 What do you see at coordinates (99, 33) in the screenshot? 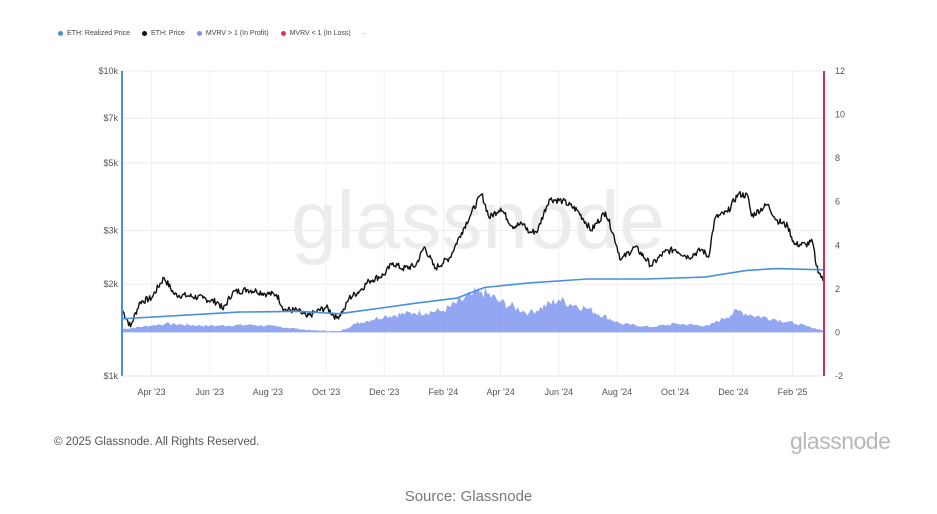
I see `legend-label-realized-price: ETH: Realized Price` at bounding box center [99, 33].